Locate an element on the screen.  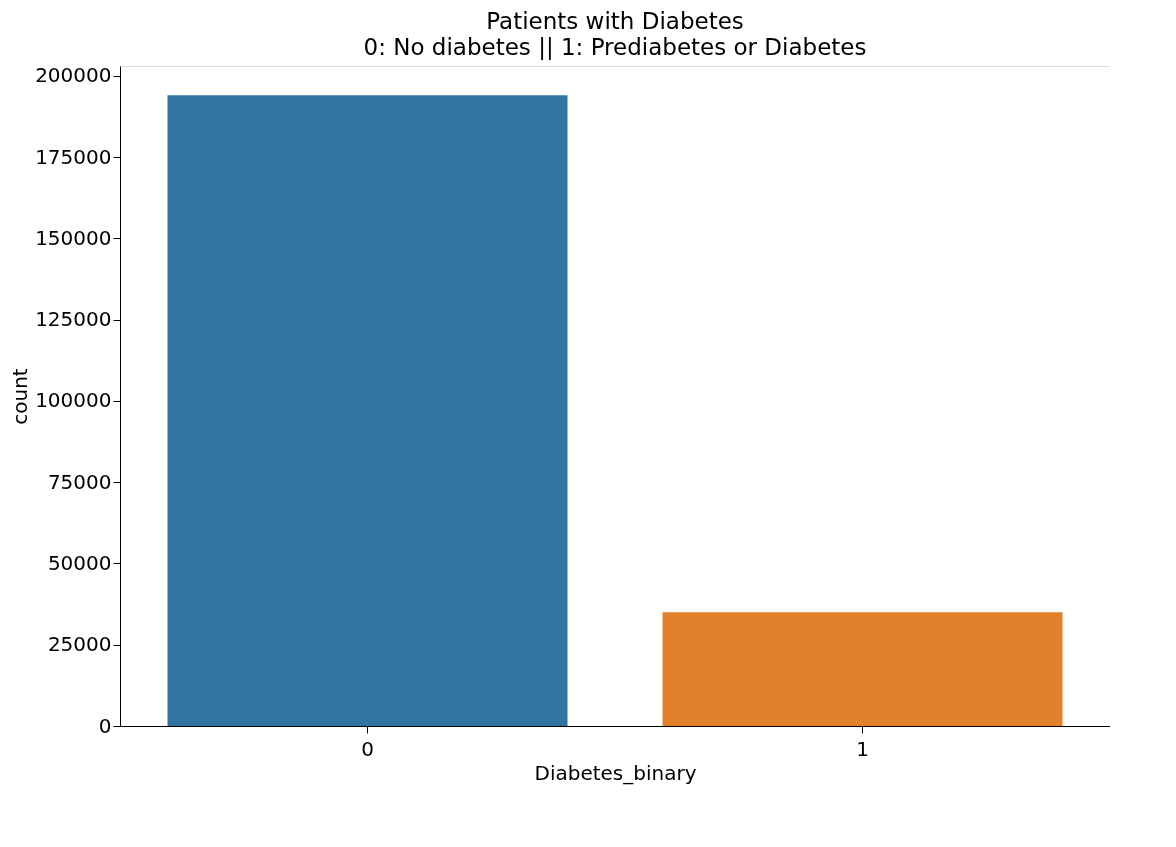
y-tick-label: 25000 is located at coordinates (79, 644).